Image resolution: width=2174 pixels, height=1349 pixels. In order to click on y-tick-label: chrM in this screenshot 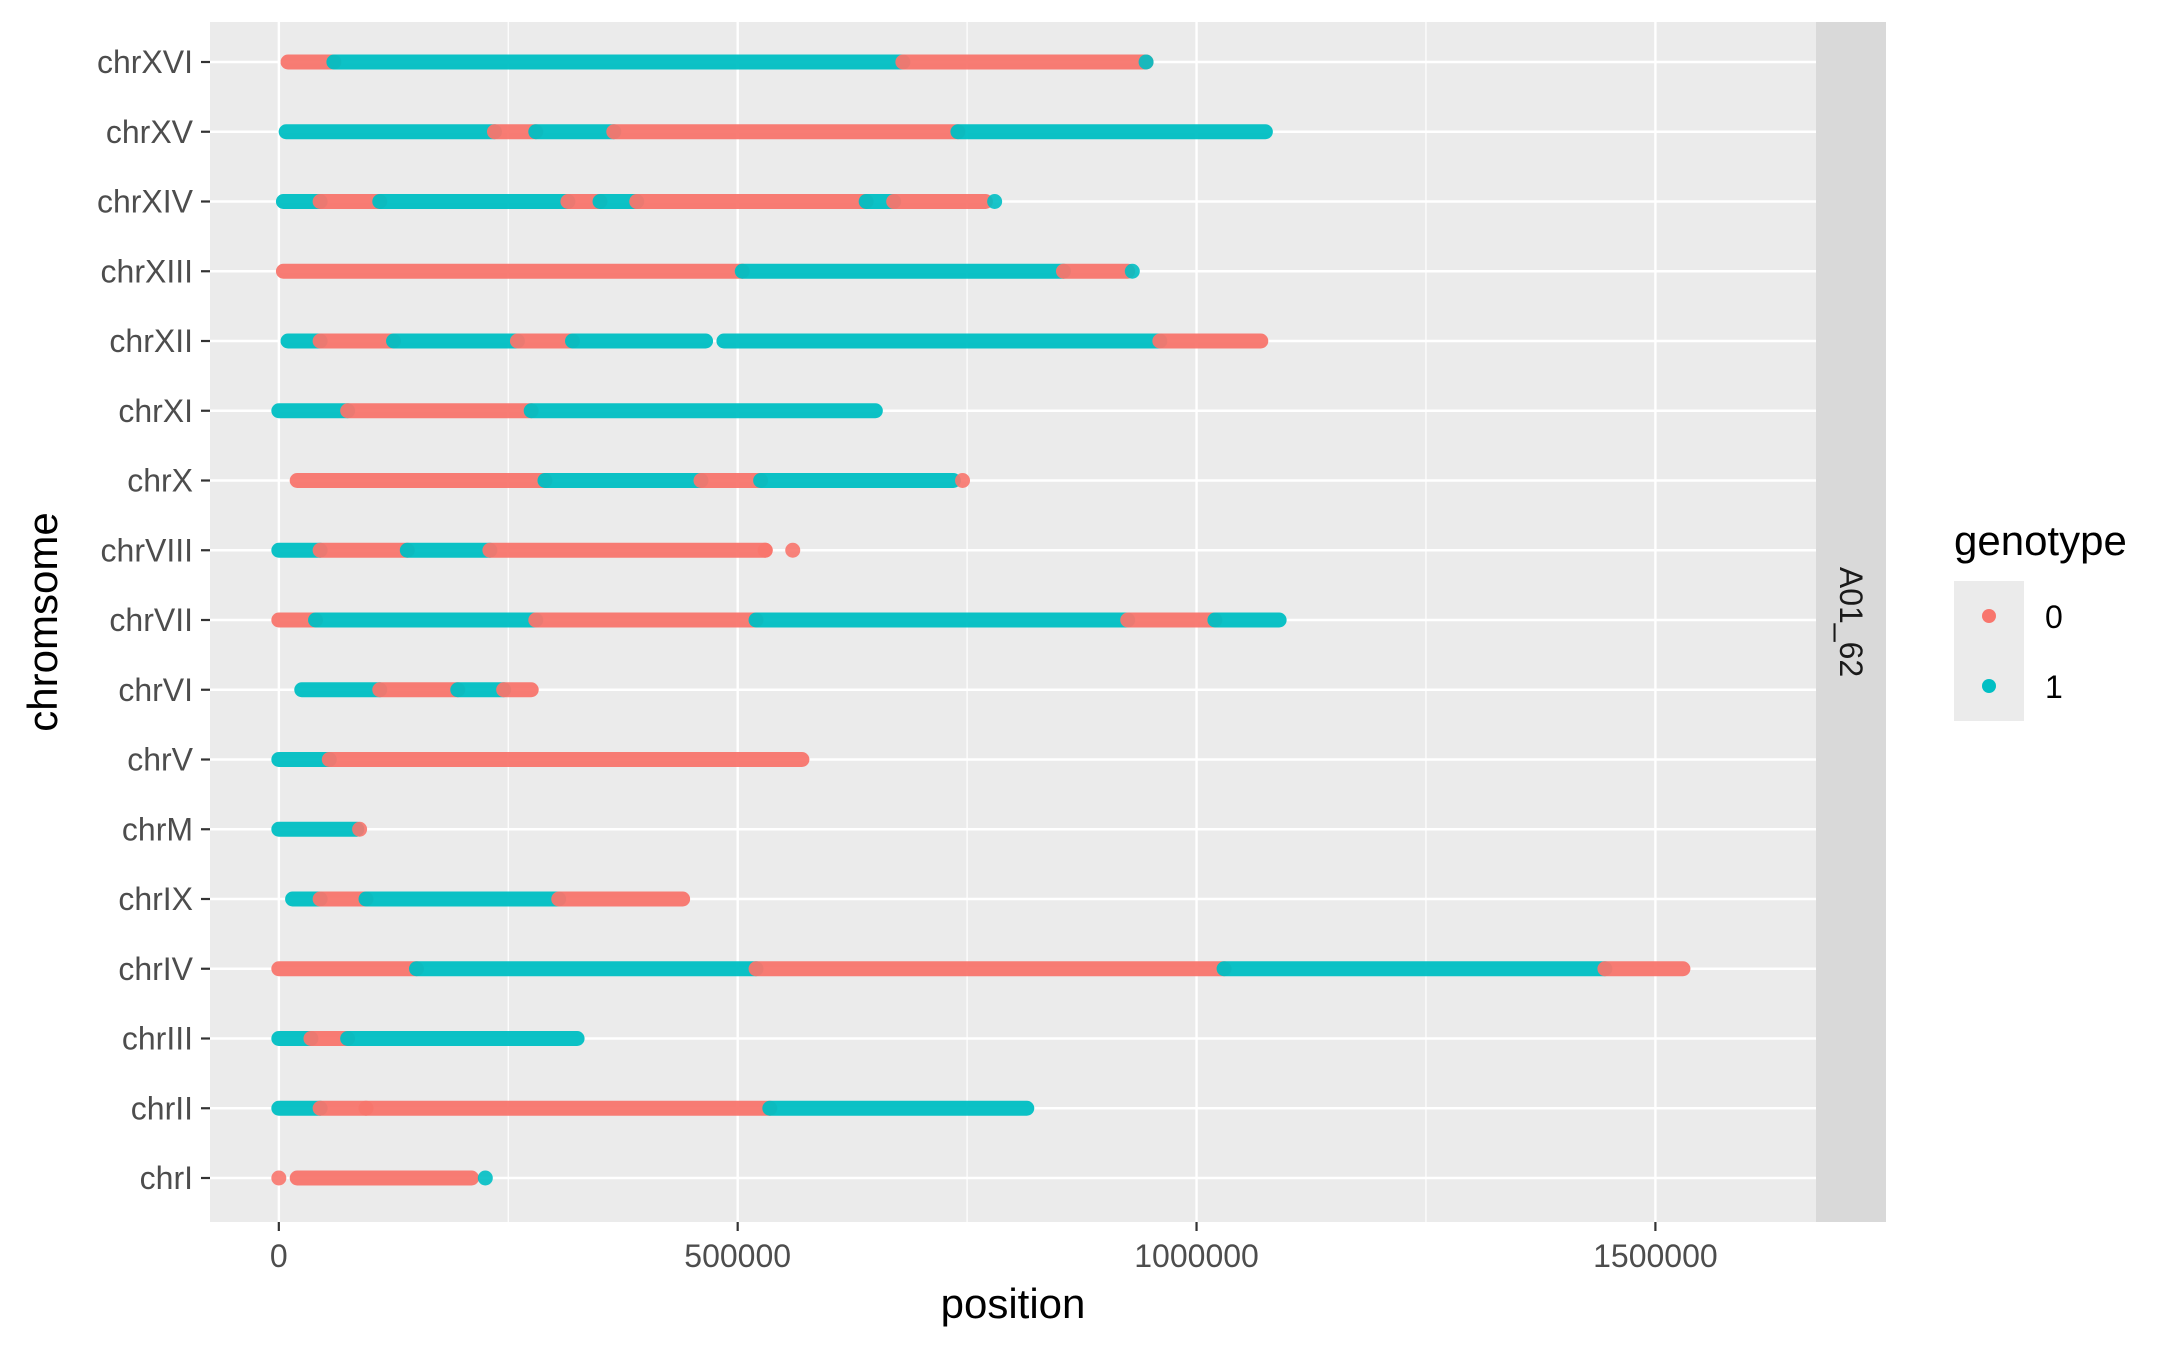, I will do `click(157, 829)`.